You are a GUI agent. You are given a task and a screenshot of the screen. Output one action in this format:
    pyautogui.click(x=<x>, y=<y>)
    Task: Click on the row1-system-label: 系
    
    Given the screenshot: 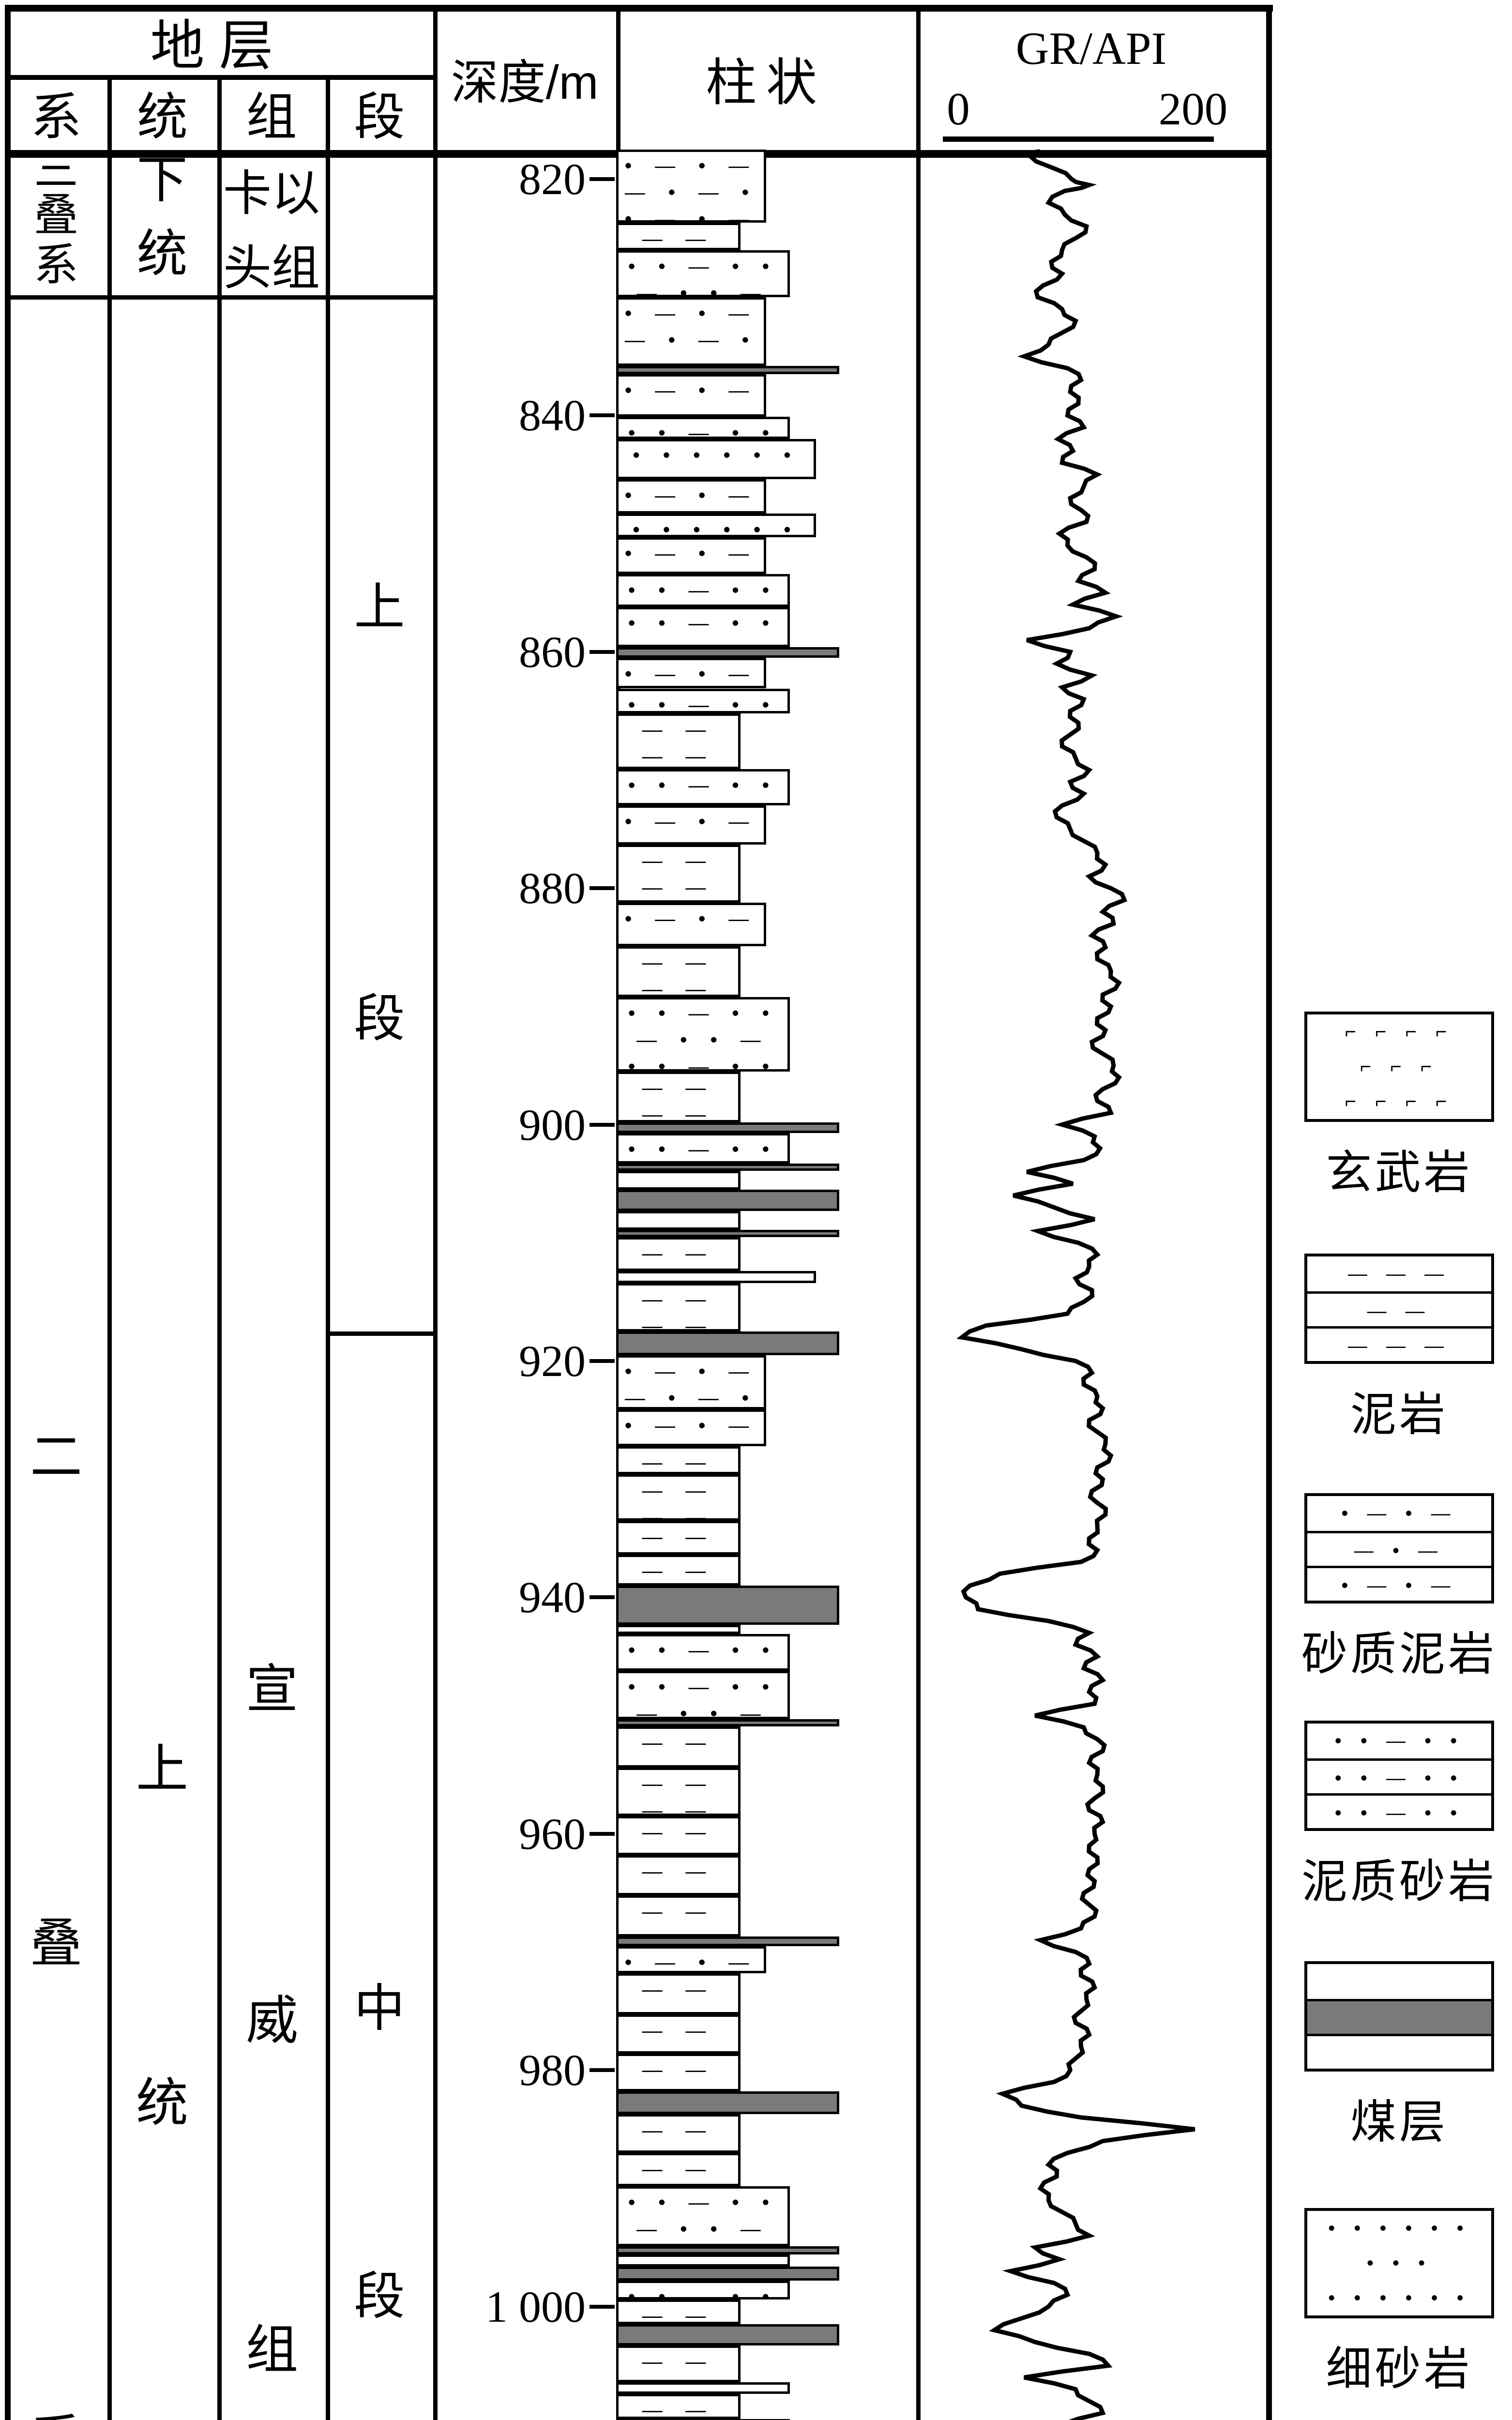 What is the action you would take?
    pyautogui.click(x=56, y=265)
    